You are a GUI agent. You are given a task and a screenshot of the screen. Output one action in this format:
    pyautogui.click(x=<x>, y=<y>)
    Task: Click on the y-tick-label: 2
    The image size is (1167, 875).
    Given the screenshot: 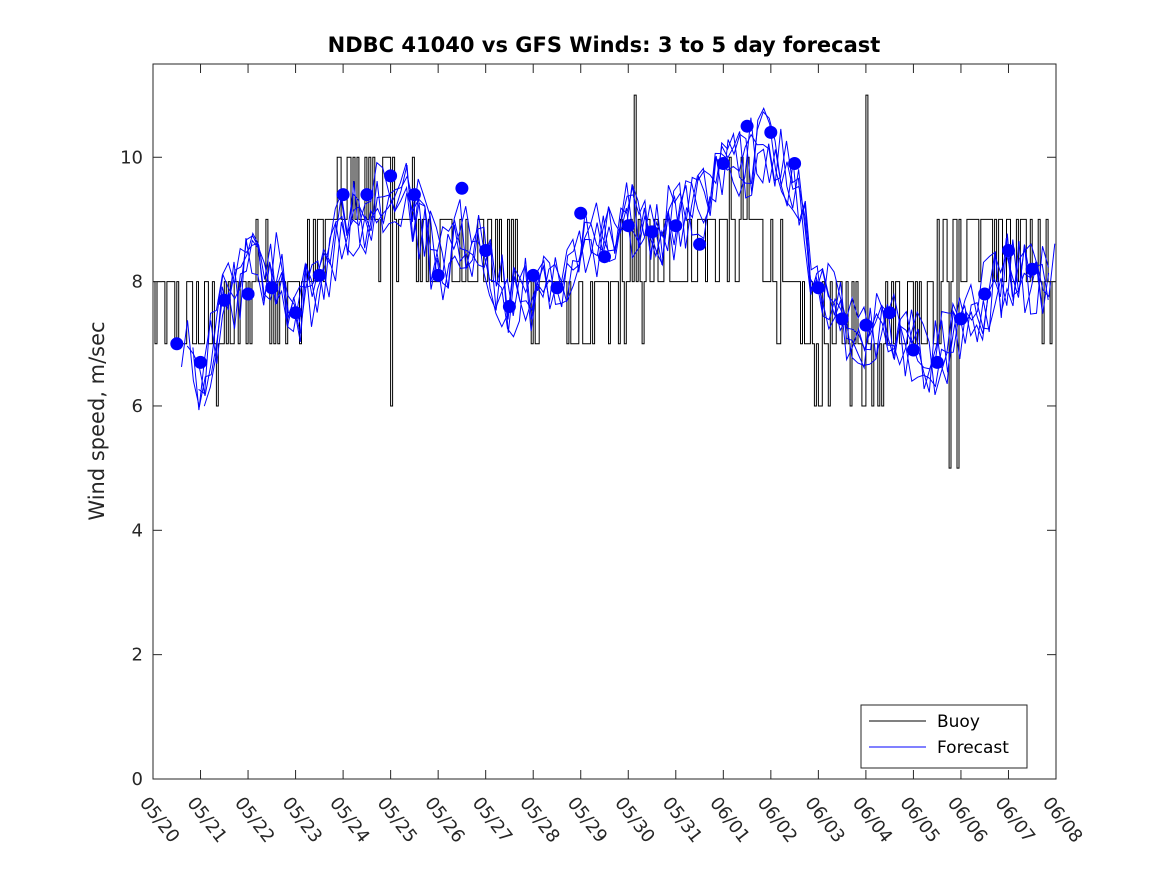 What is the action you would take?
    pyautogui.click(x=137, y=655)
    